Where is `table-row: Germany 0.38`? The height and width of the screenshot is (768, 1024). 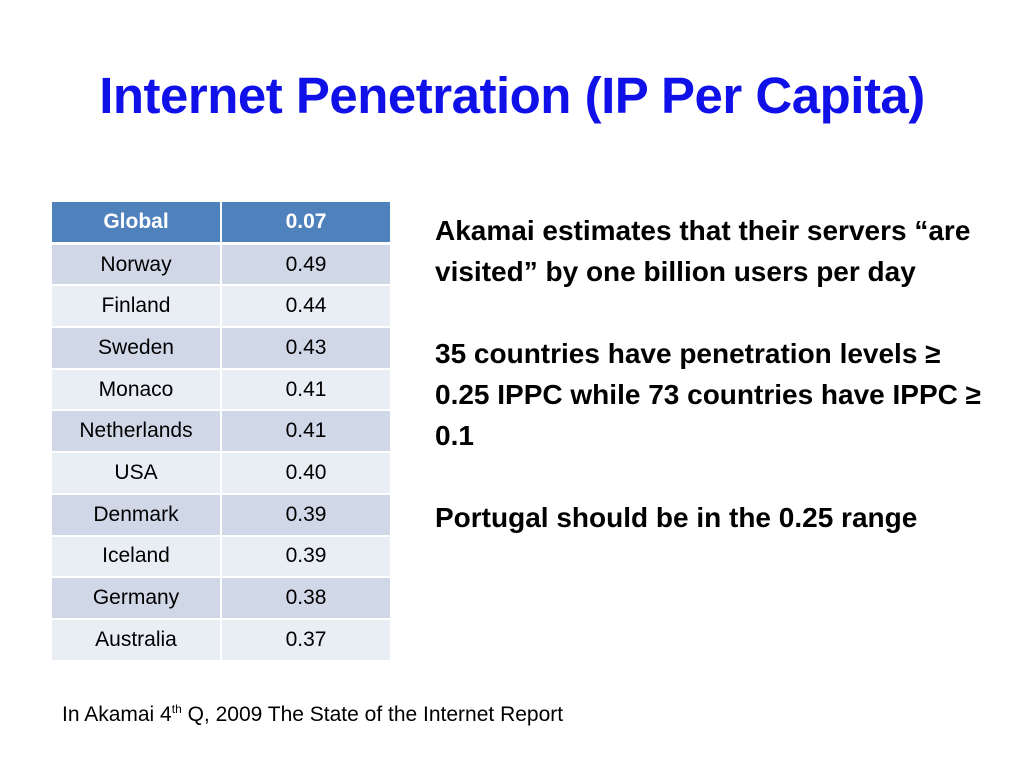 table-row: Germany 0.38 is located at coordinates (222, 598).